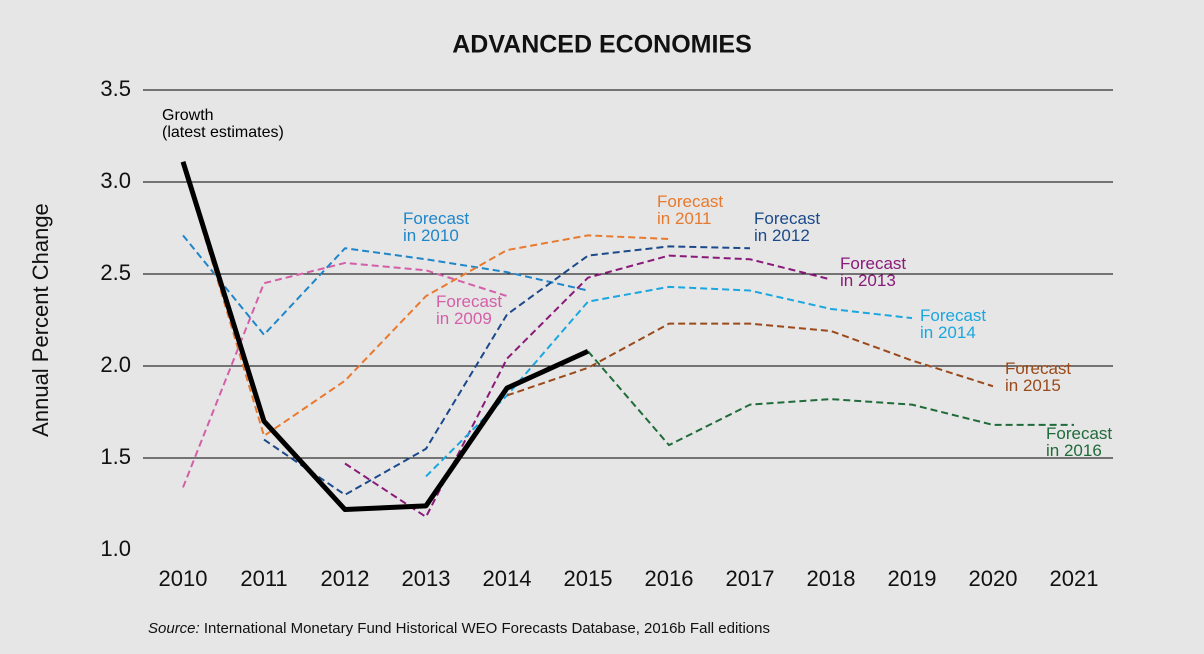  What do you see at coordinates (183, 578) in the screenshot?
I see `x-tick-label: 2010` at bounding box center [183, 578].